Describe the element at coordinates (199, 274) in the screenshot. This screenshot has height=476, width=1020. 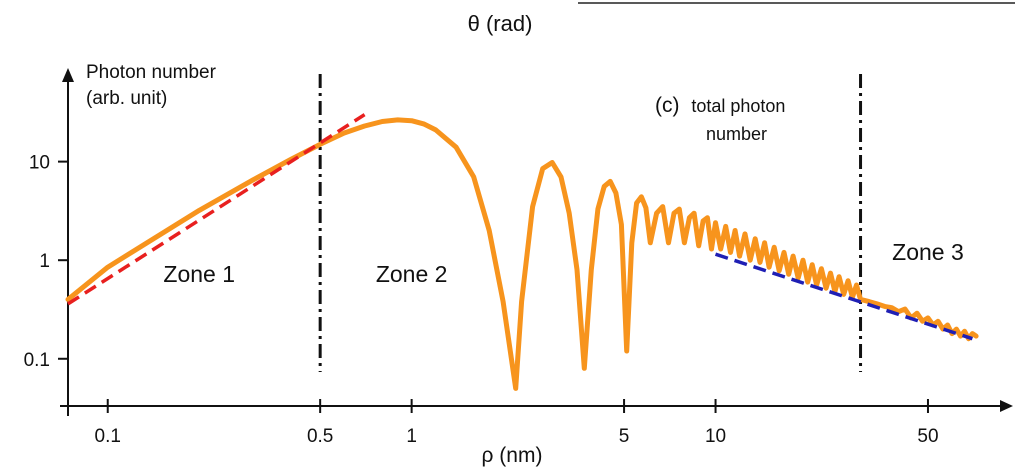
I see `zone-label-1: Zone 1` at that location.